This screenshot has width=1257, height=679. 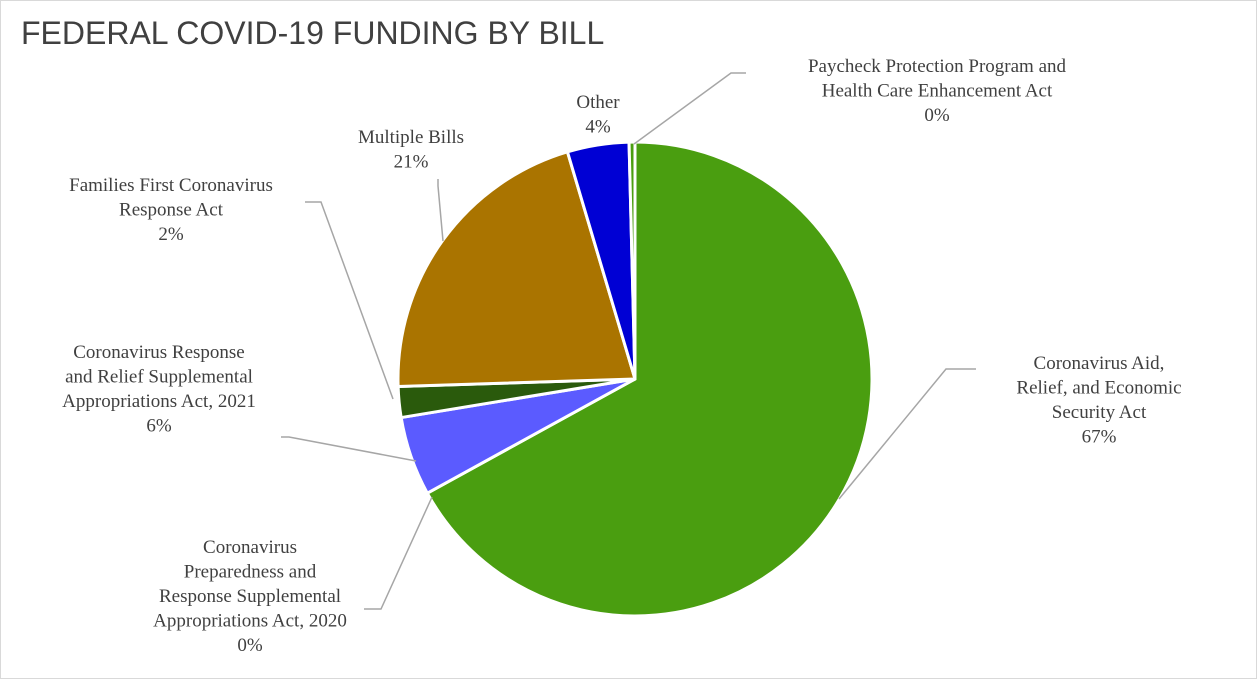 I want to click on leader-line-coronavirus-response-and-relief-supplemental-appropriations-act-2021, so click(x=349, y=449).